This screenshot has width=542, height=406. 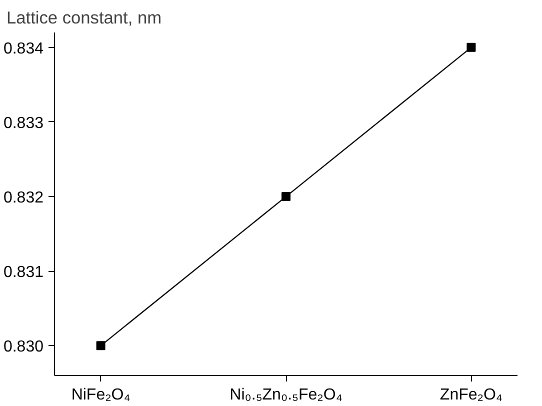 What do you see at coordinates (84, 18) in the screenshot?
I see `y-axis-title: Lattice constant, nm` at bounding box center [84, 18].